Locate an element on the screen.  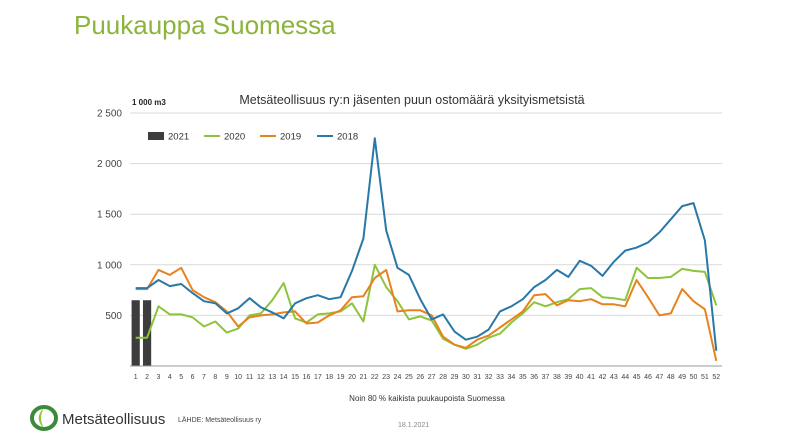
x-tick-label: 20 is located at coordinates (352, 377).